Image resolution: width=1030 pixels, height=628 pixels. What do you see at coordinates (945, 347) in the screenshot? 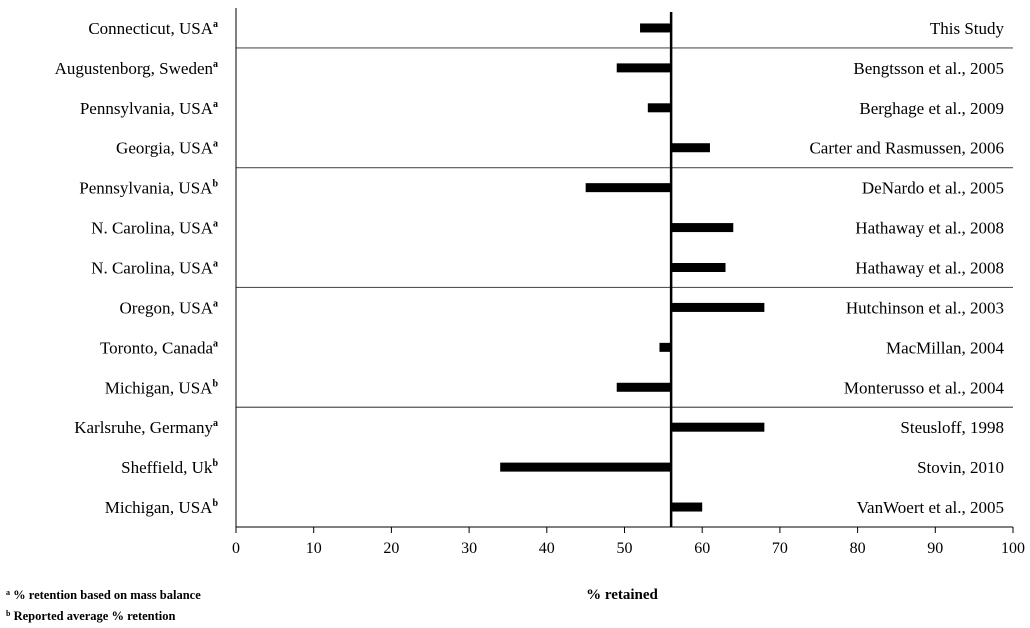
I see `study-label: MacMillan, 2004` at bounding box center [945, 347].